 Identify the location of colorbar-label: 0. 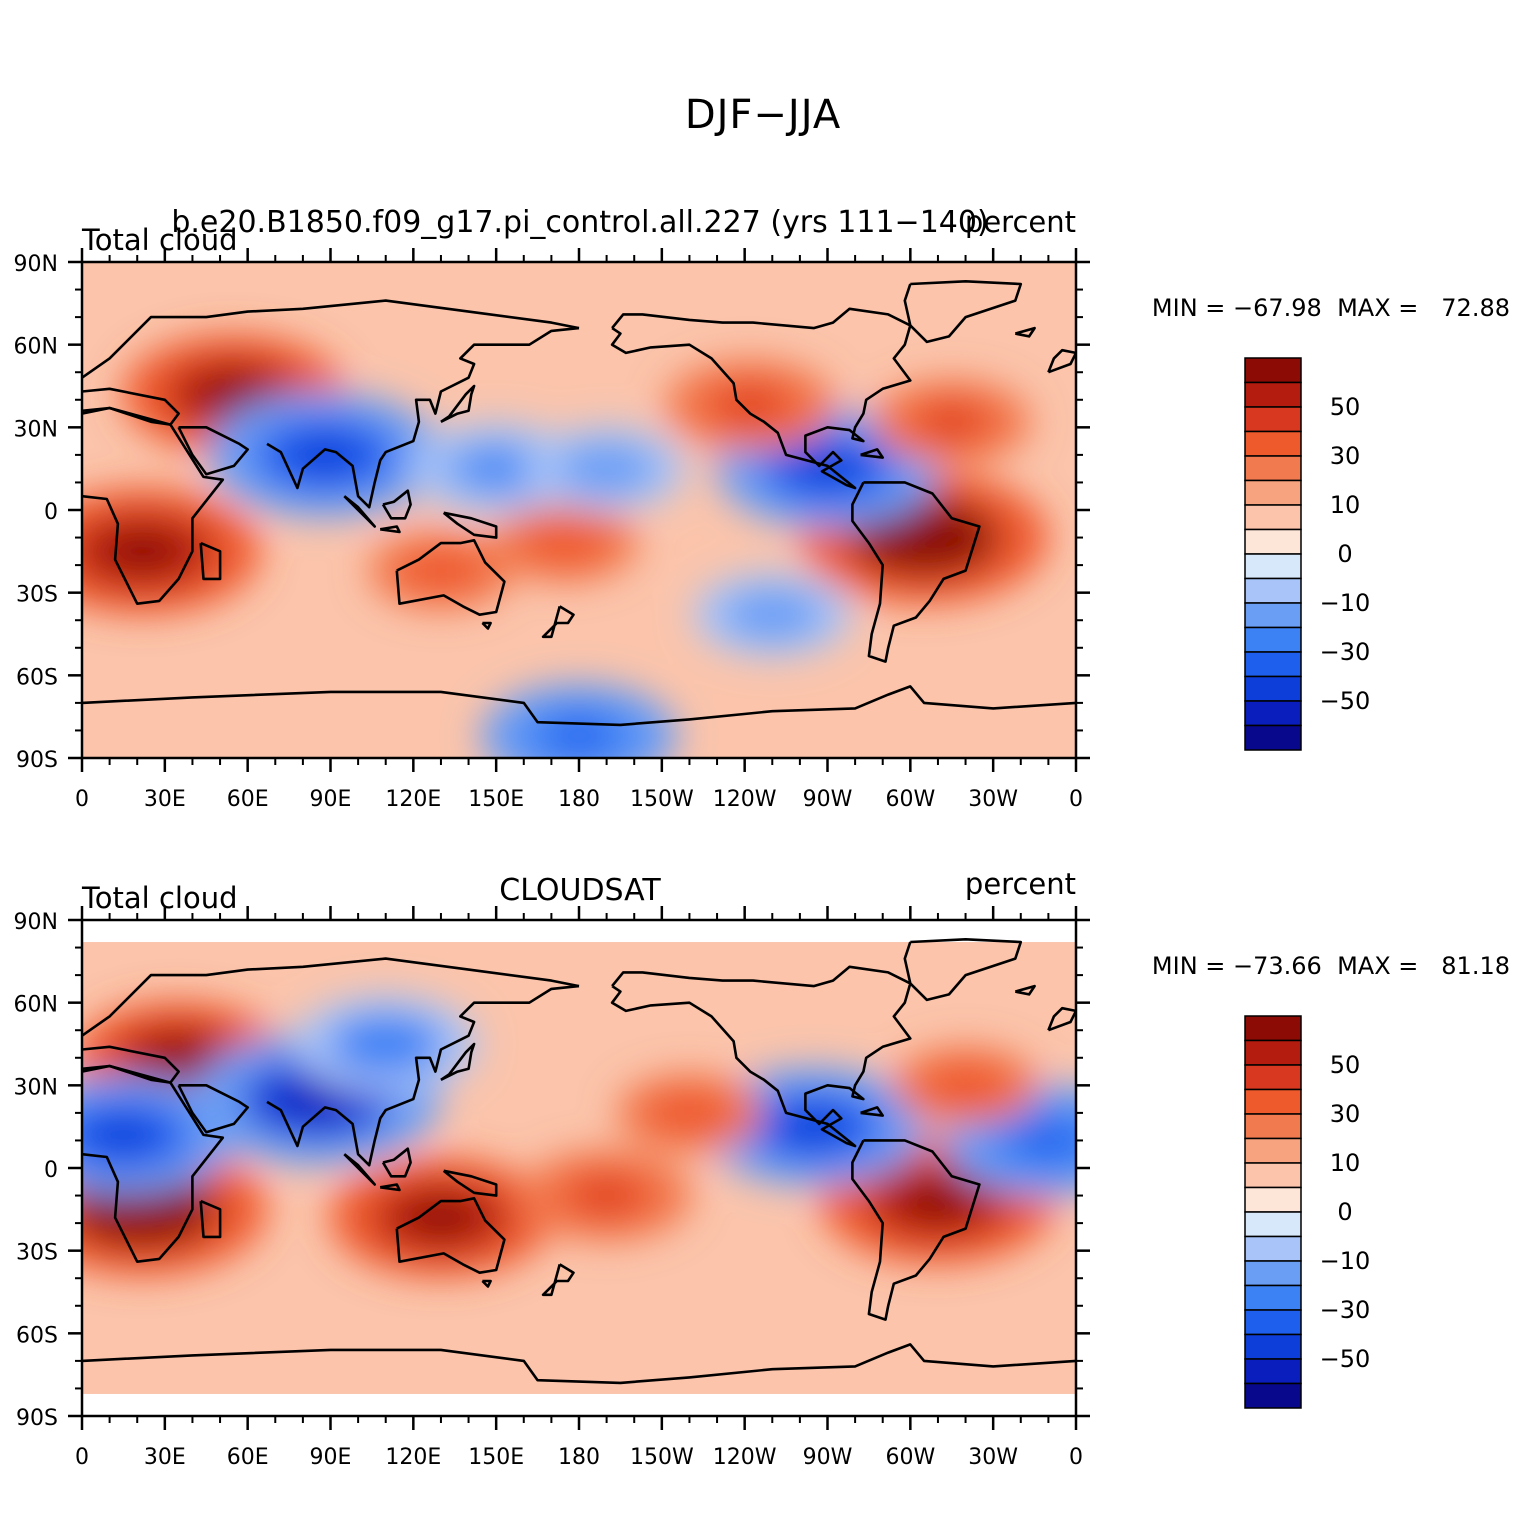
(1344, 554).